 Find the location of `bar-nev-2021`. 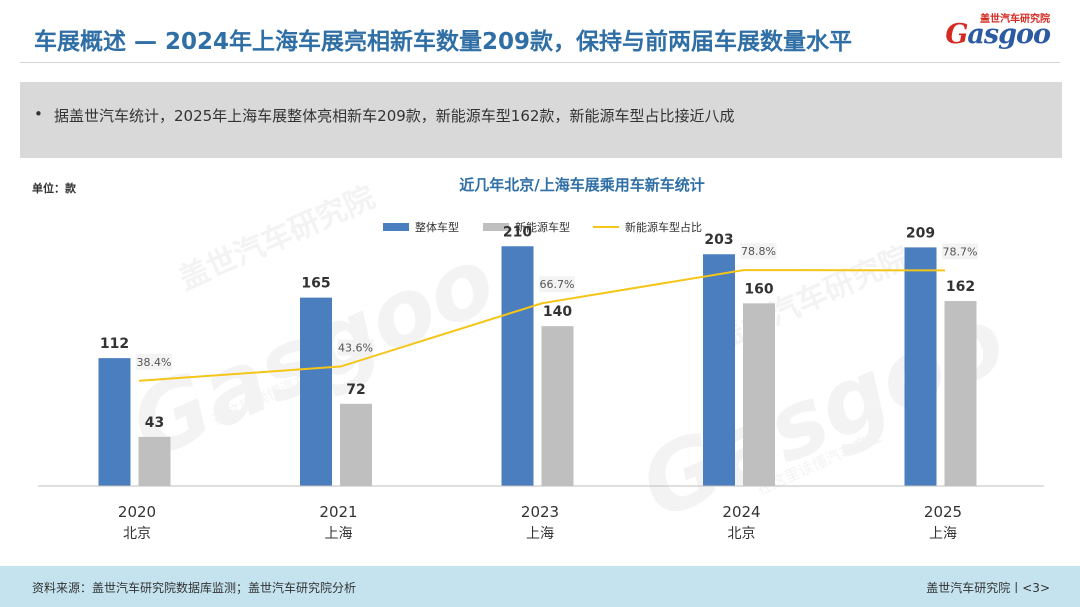

bar-nev-2021 is located at coordinates (356, 444).